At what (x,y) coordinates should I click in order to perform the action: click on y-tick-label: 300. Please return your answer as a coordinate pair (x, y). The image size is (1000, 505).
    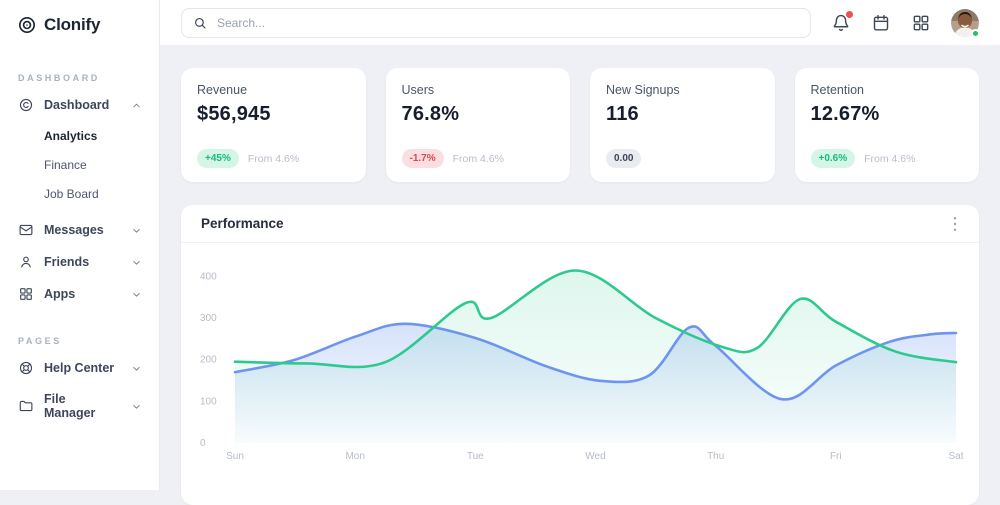
    Looking at the image, I should click on (208, 318).